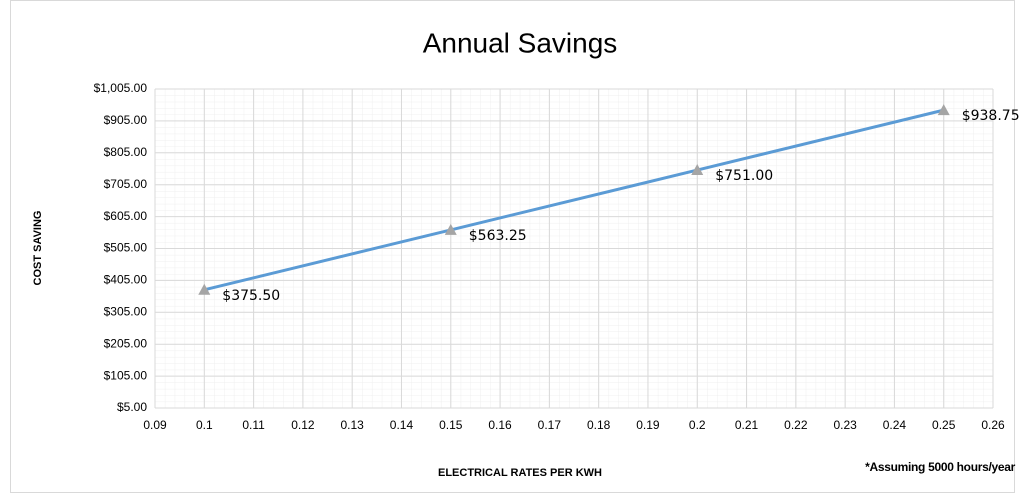 The image size is (1025, 493). What do you see at coordinates (993, 425) in the screenshot?
I see `x-tick-label: 0.26` at bounding box center [993, 425].